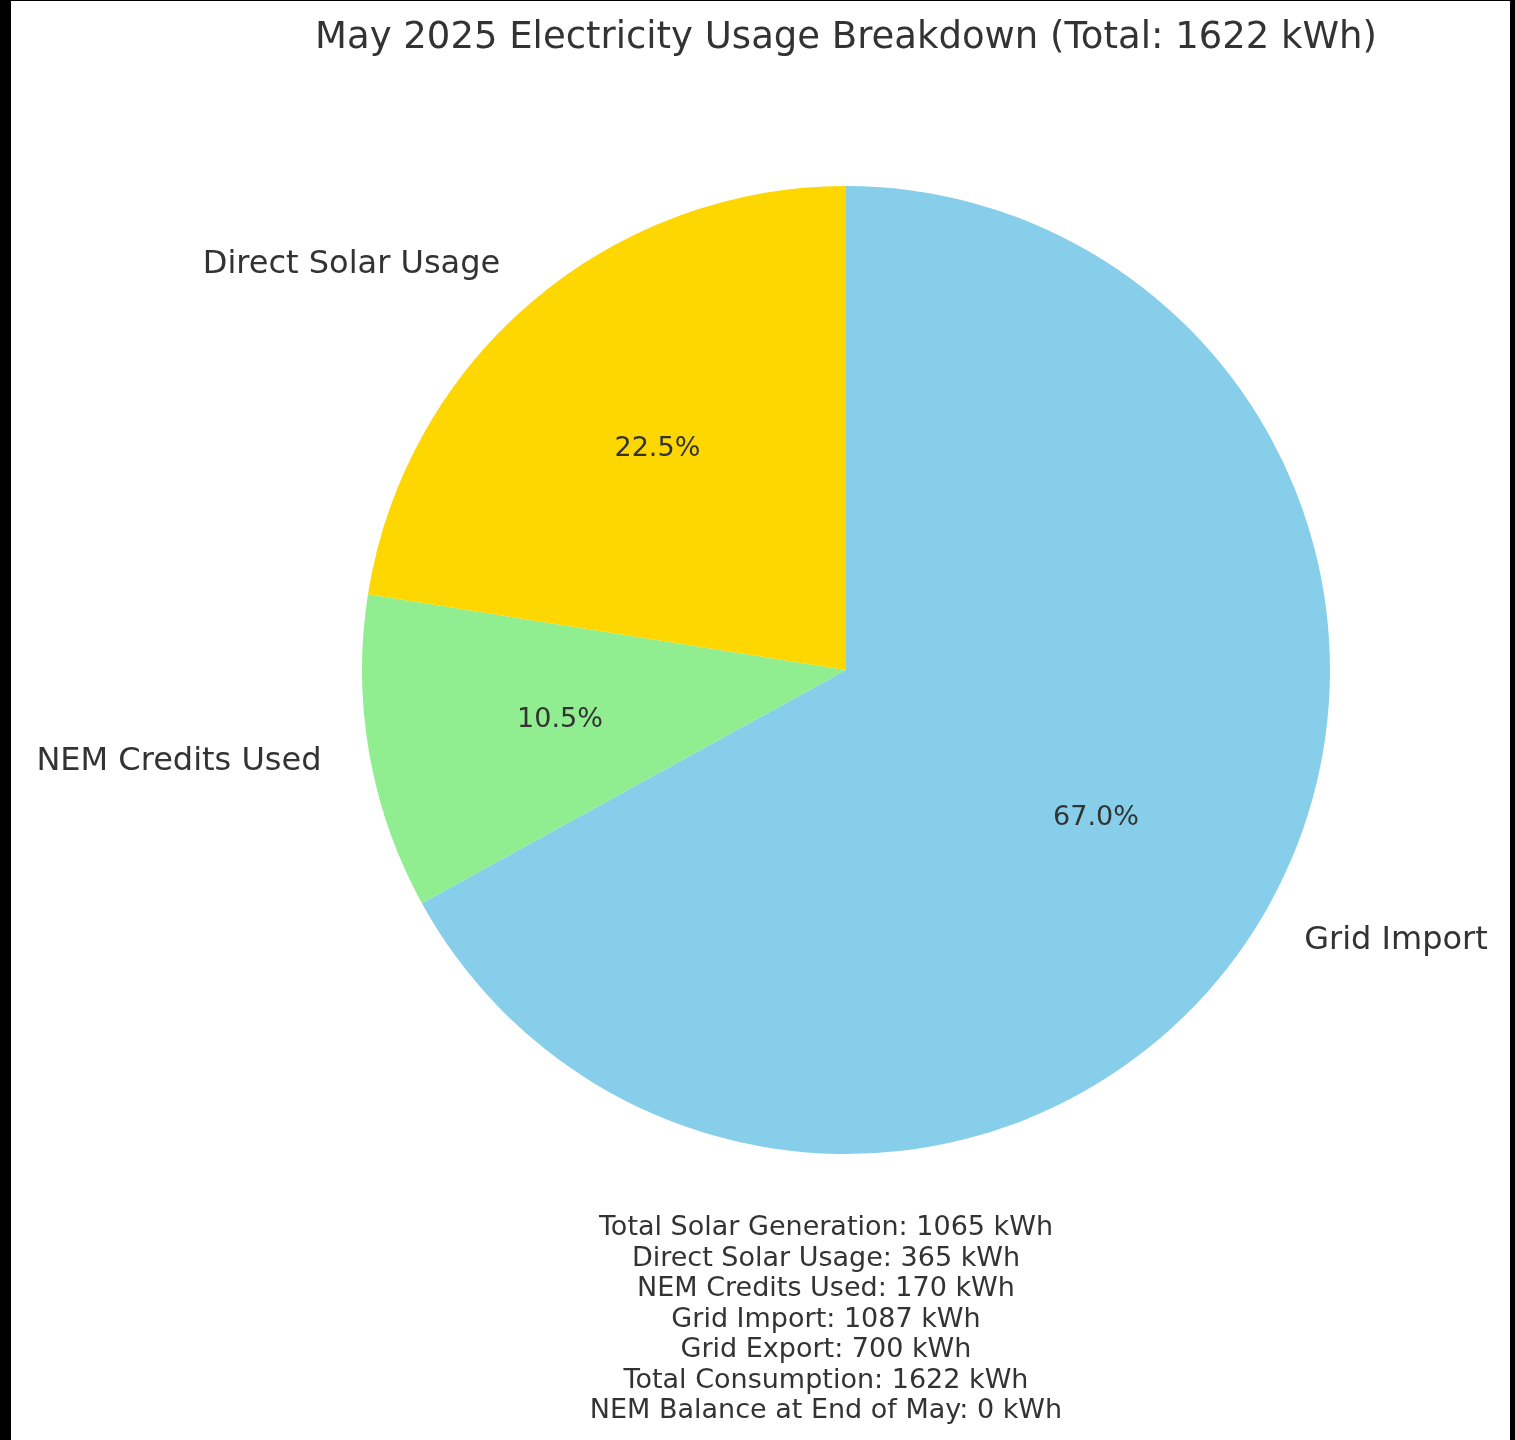  I want to click on text: Total Solar Generation: 1065 kWh, so click(825, 1226).